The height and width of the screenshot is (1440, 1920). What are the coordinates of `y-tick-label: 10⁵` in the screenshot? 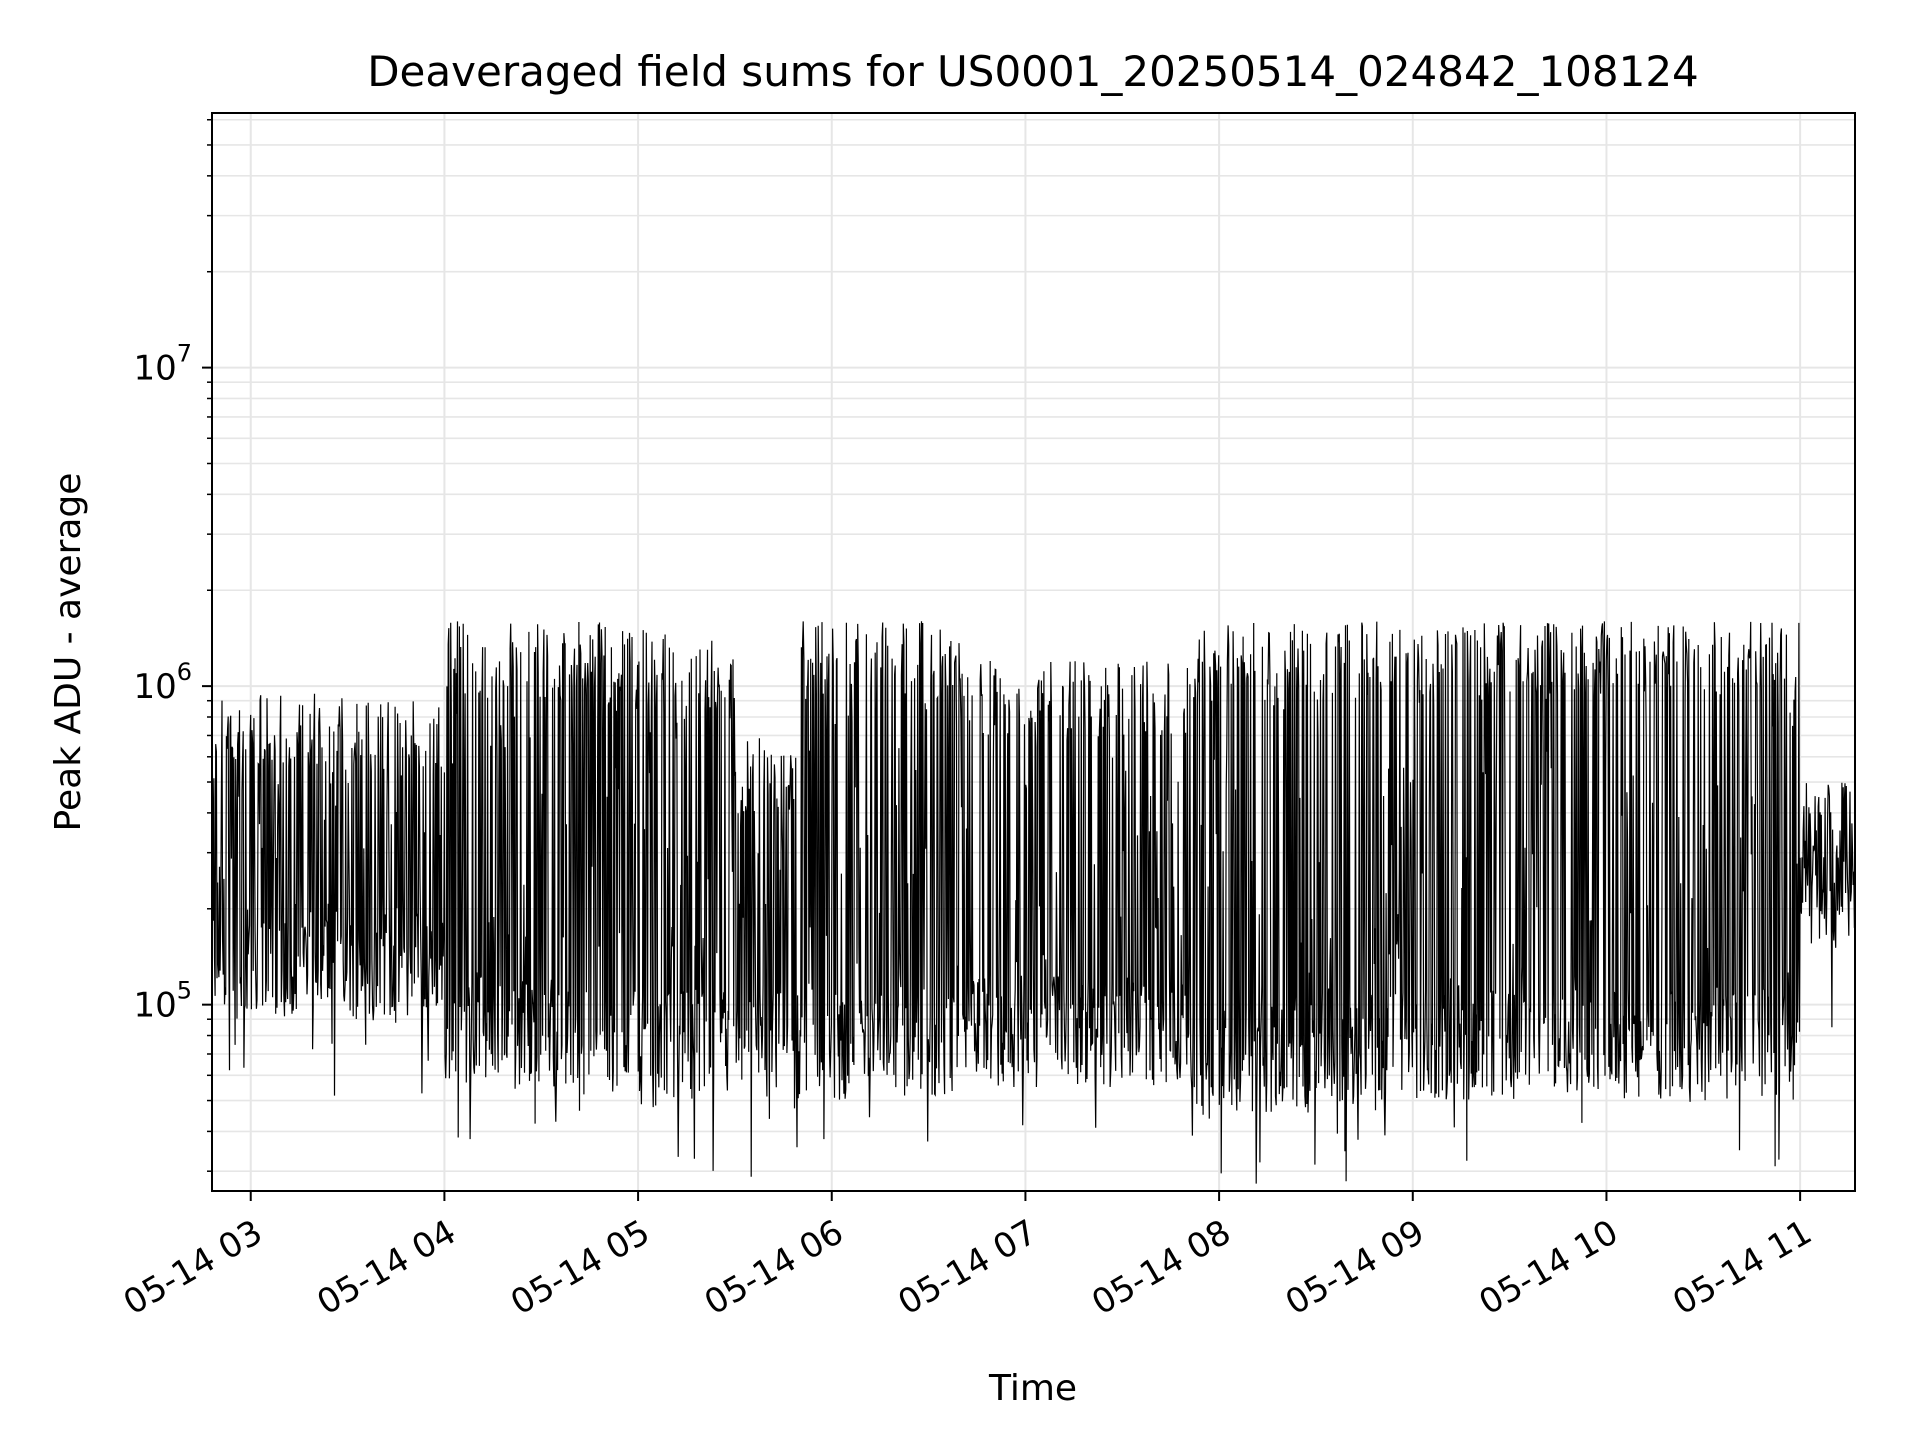 It's located at (162, 1001).